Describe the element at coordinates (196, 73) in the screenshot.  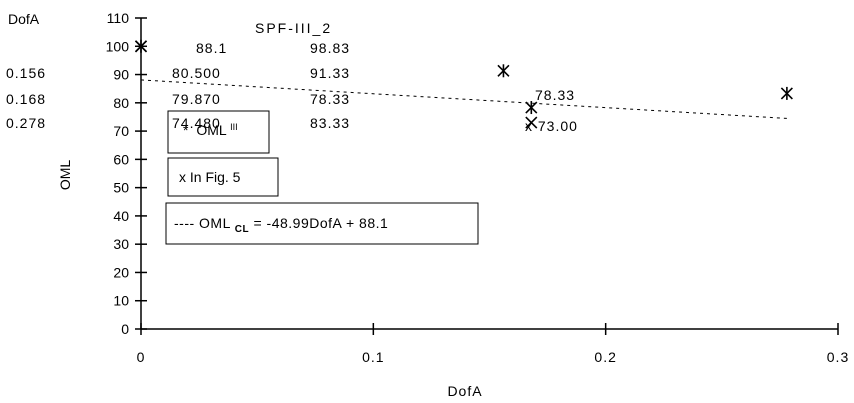
I see `table-row-1-col2: 80.500` at that location.